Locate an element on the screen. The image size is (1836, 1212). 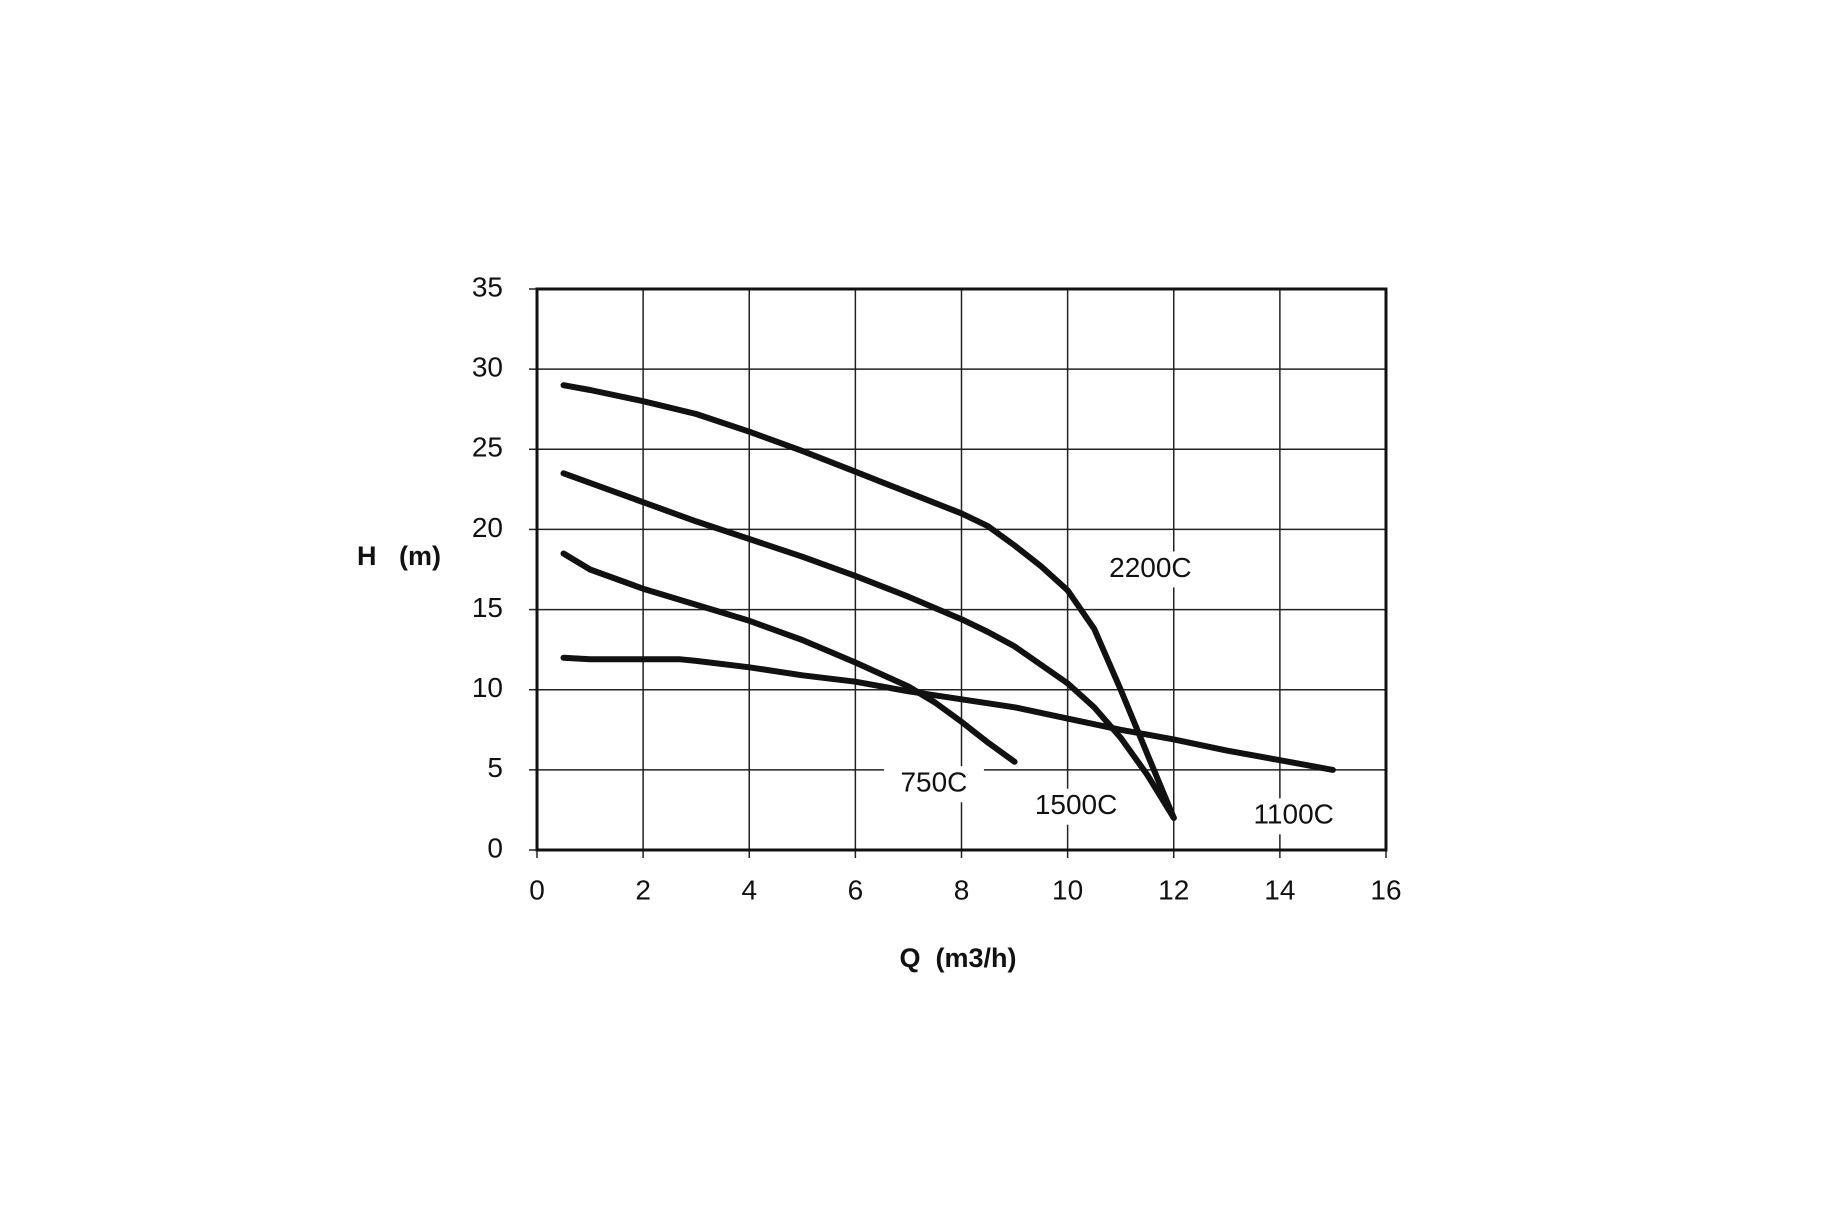
series-label: 750C is located at coordinates (933, 782).